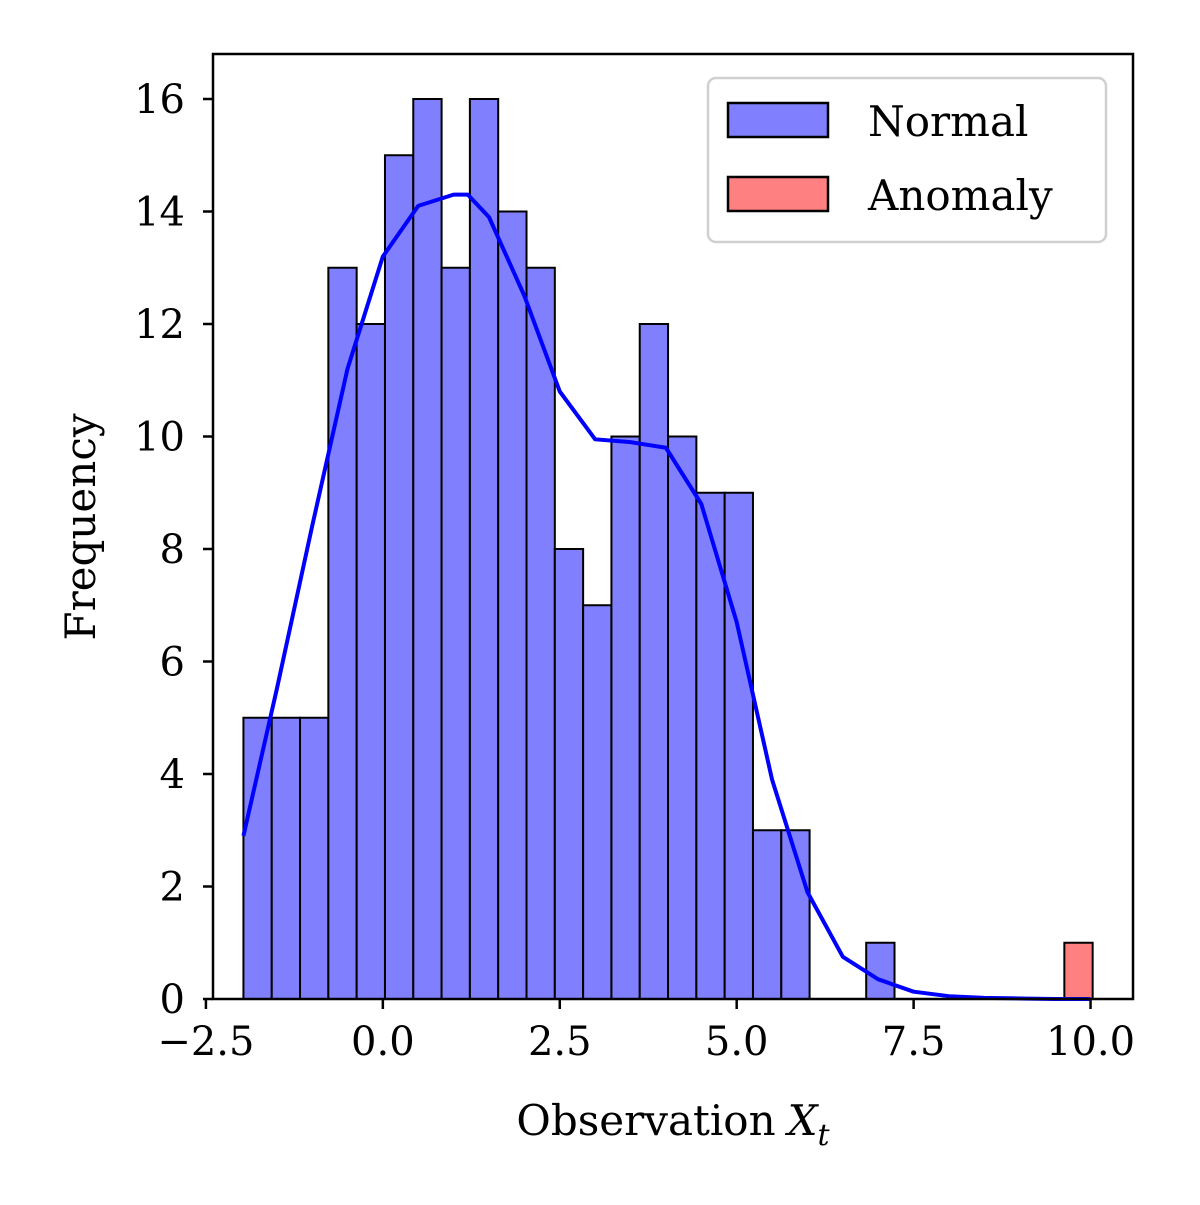  Describe the element at coordinates (960, 195) in the screenshot. I see `legend-label-anomaly: Anomaly` at that location.